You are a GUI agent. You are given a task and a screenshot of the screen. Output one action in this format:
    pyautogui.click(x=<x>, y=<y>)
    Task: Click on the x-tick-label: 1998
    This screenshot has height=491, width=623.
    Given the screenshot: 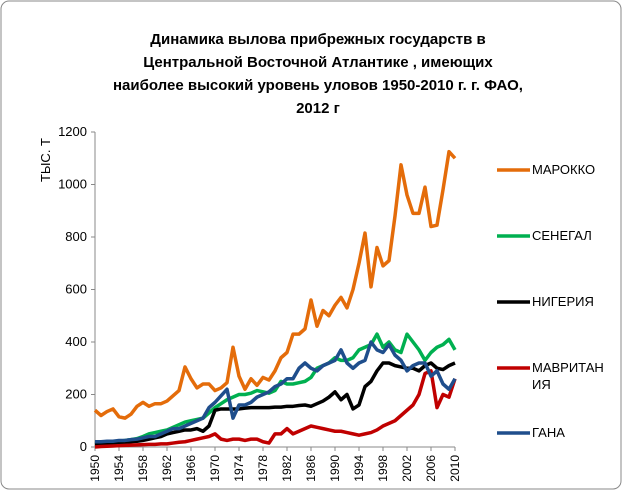 What is the action you would take?
    pyautogui.click(x=383, y=468)
    